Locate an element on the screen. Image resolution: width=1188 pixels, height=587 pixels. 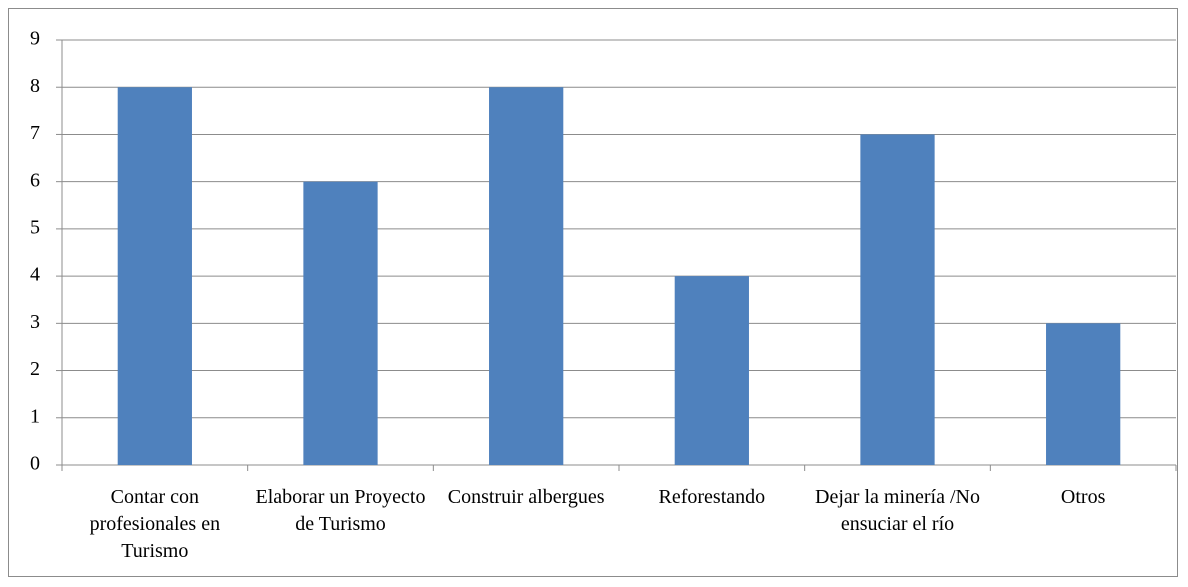
y-tick-label: 8 is located at coordinates (35, 86).